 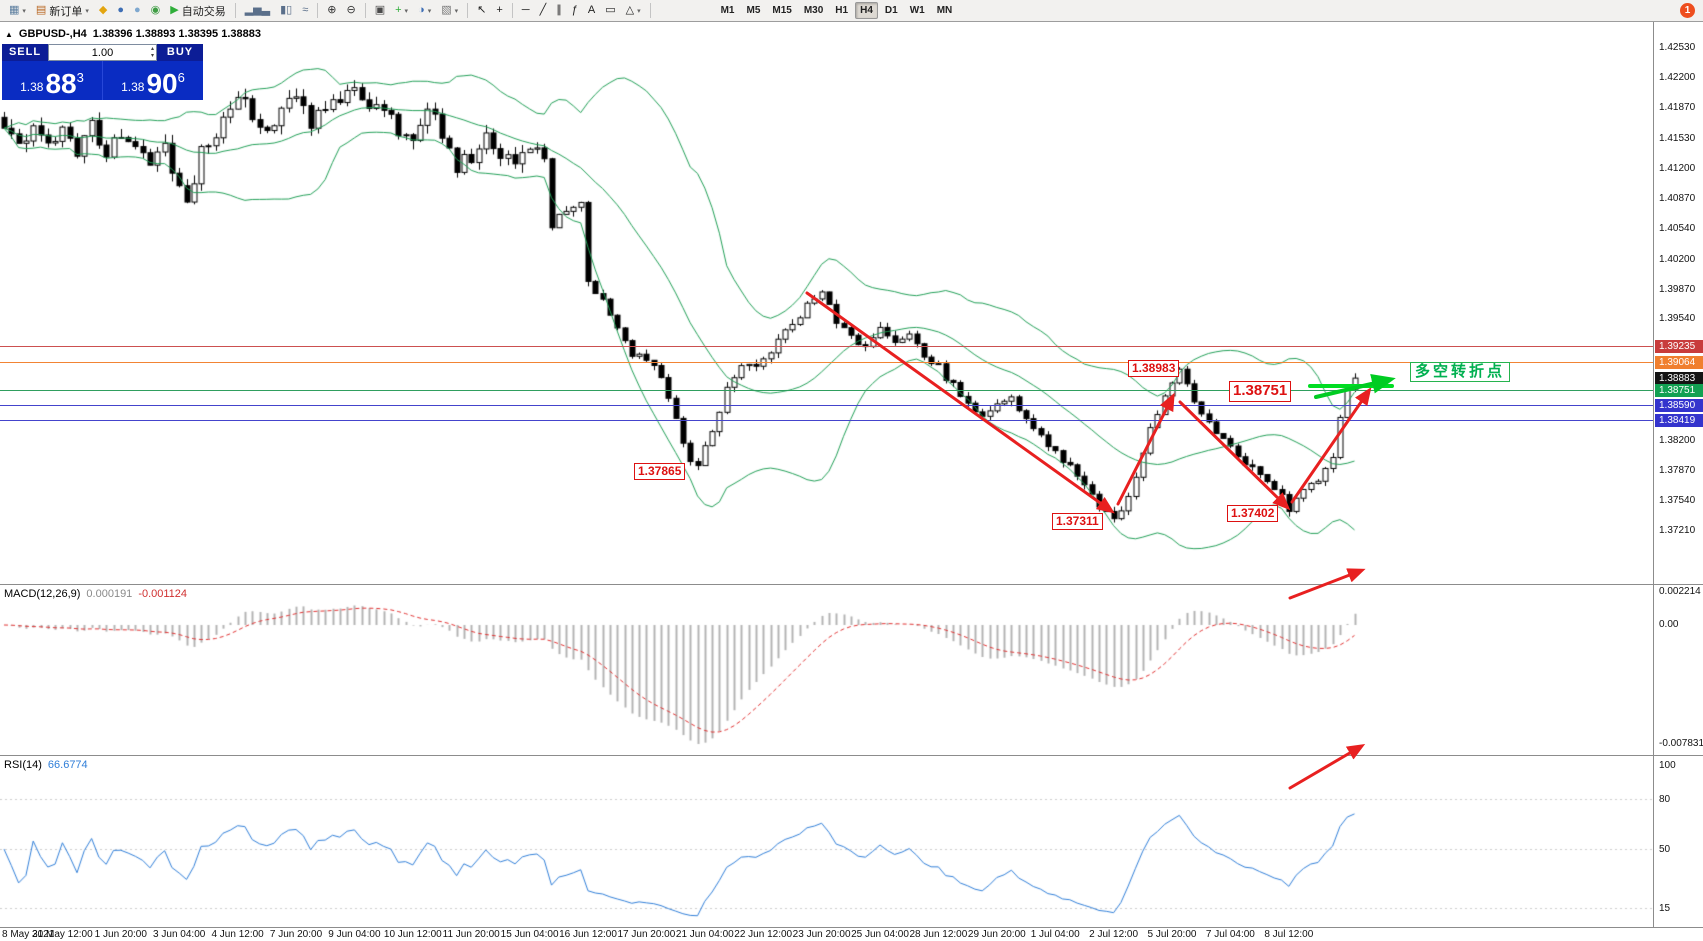 I want to click on crosshair-icon: +, so click(x=499, y=10).